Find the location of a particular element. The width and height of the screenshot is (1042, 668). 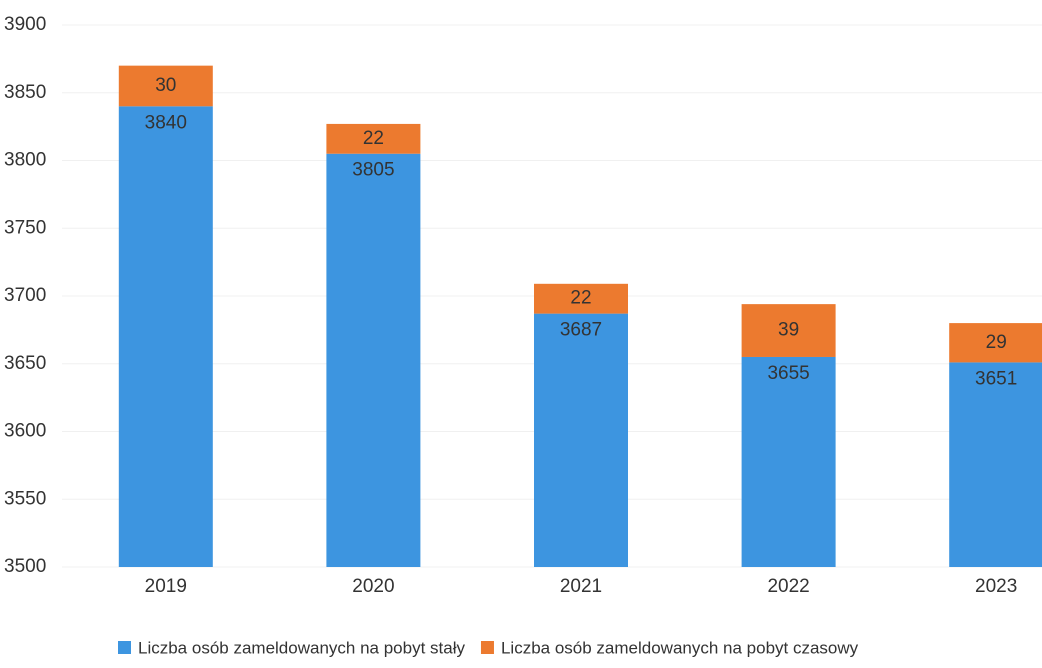

y-tick-label: 3650 is located at coordinates (25, 363).